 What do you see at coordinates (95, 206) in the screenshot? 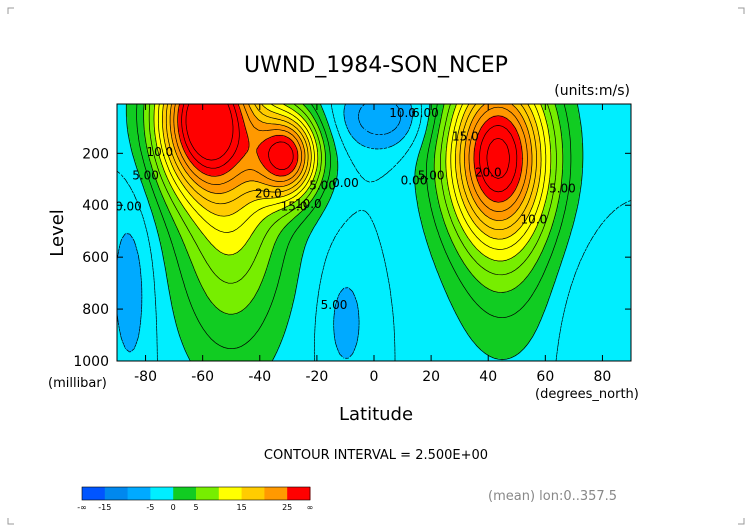
I see `y-tick-label: 400` at bounding box center [95, 206].